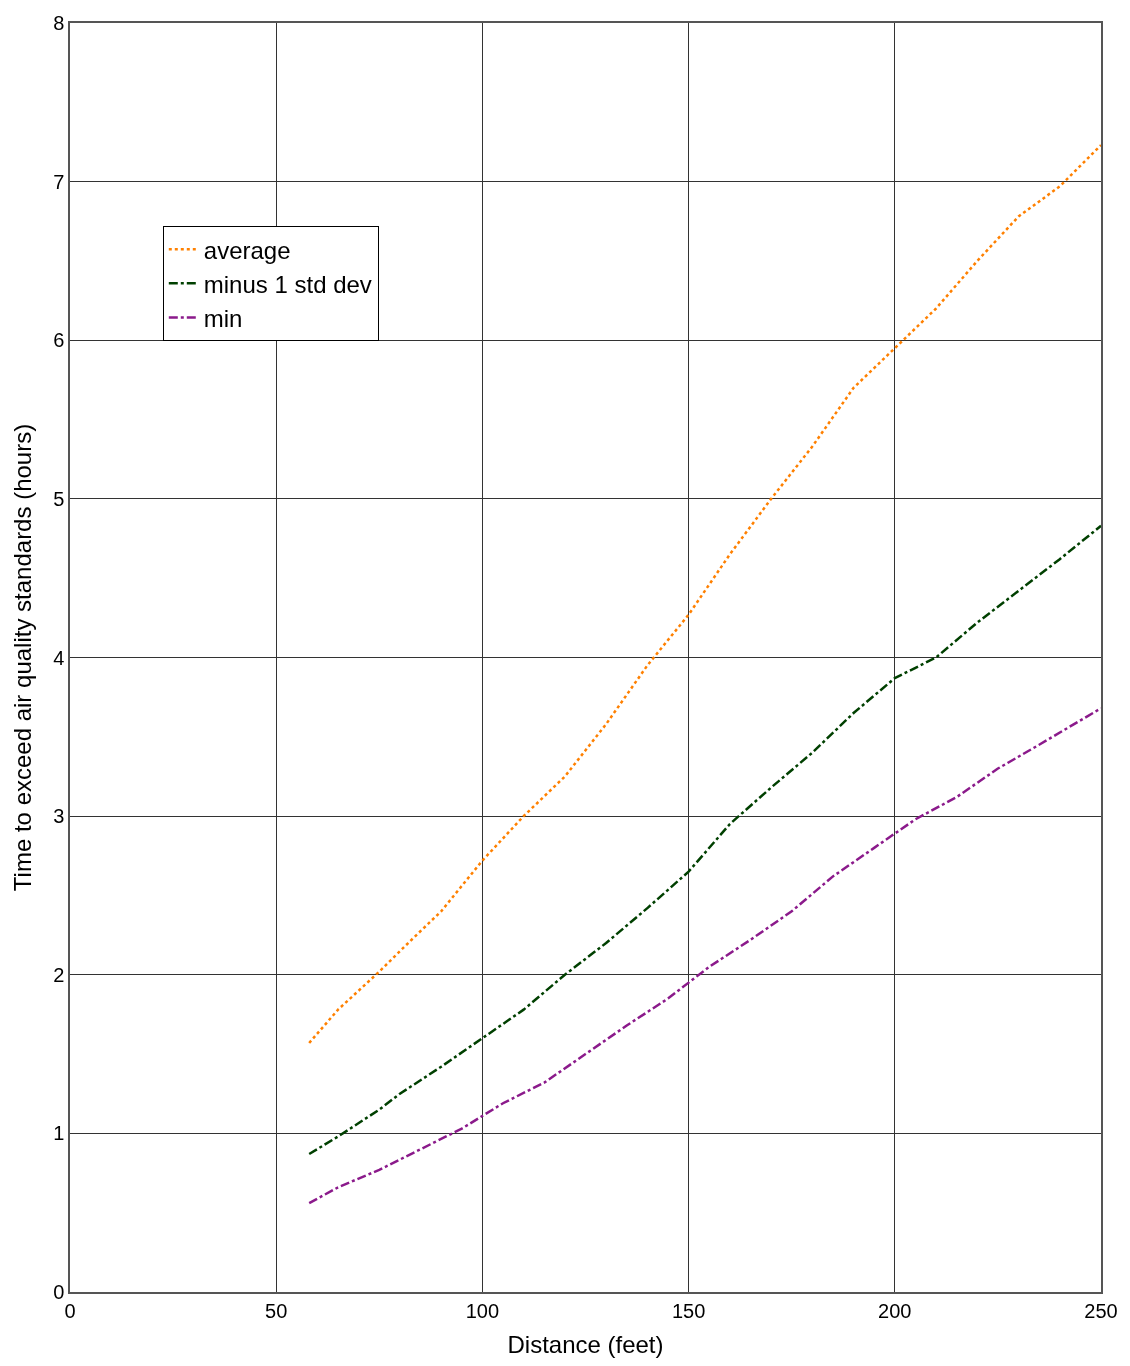 The image size is (1130, 1366). I want to click on y-tick-label: 0, so click(59, 1292).